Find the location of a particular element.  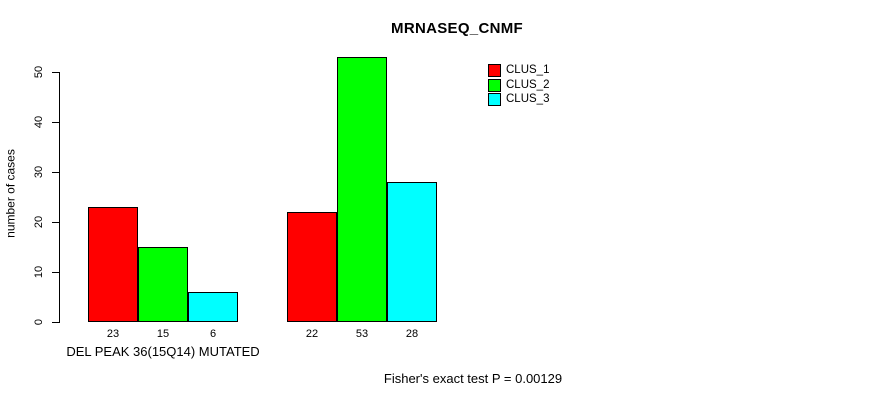

legend-item-clus_1: CLUS_1 is located at coordinates (518, 70).